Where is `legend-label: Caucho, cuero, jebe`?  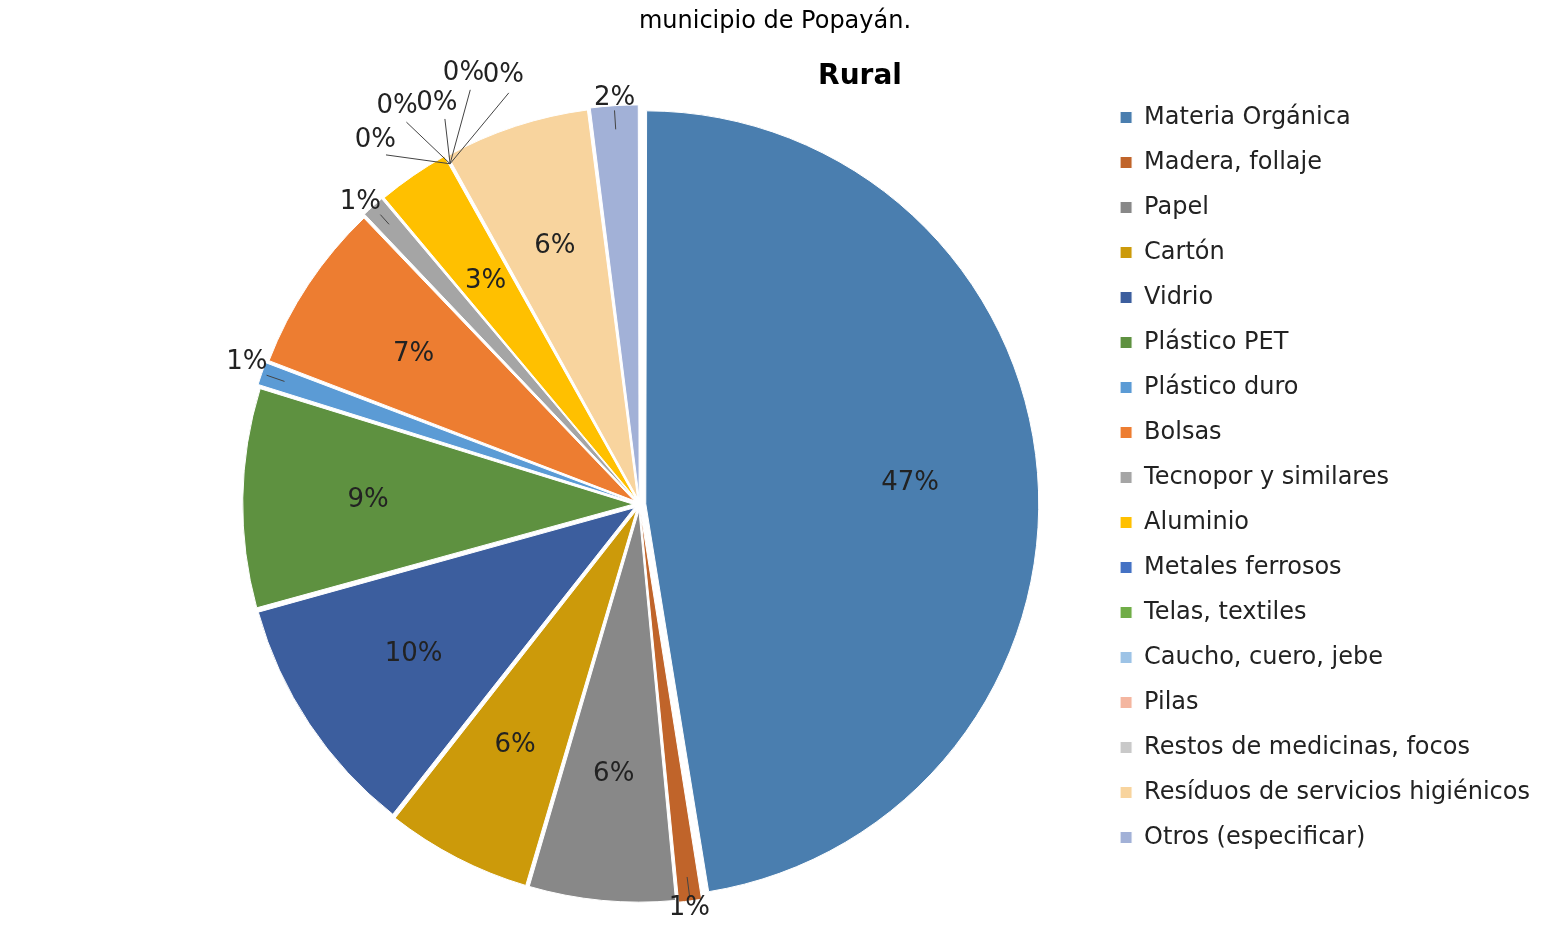
legend-label: Caucho, cuero, jebe is located at coordinates (1263, 655).